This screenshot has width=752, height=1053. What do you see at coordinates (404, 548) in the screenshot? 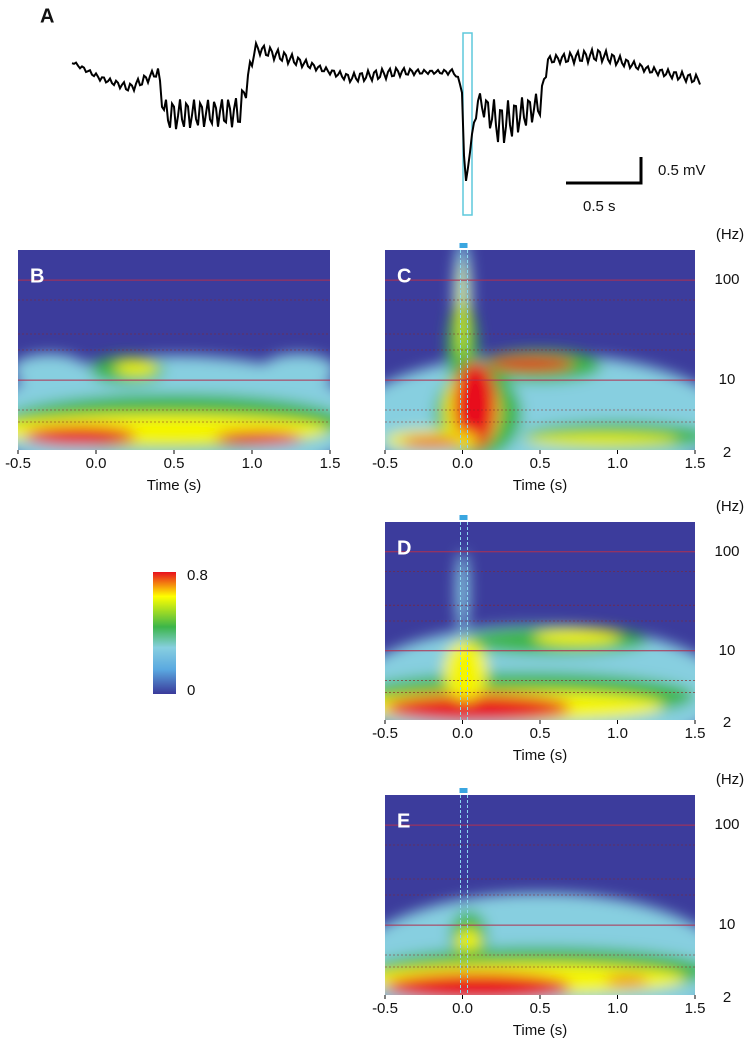
I see `panel-label: D` at bounding box center [404, 548].